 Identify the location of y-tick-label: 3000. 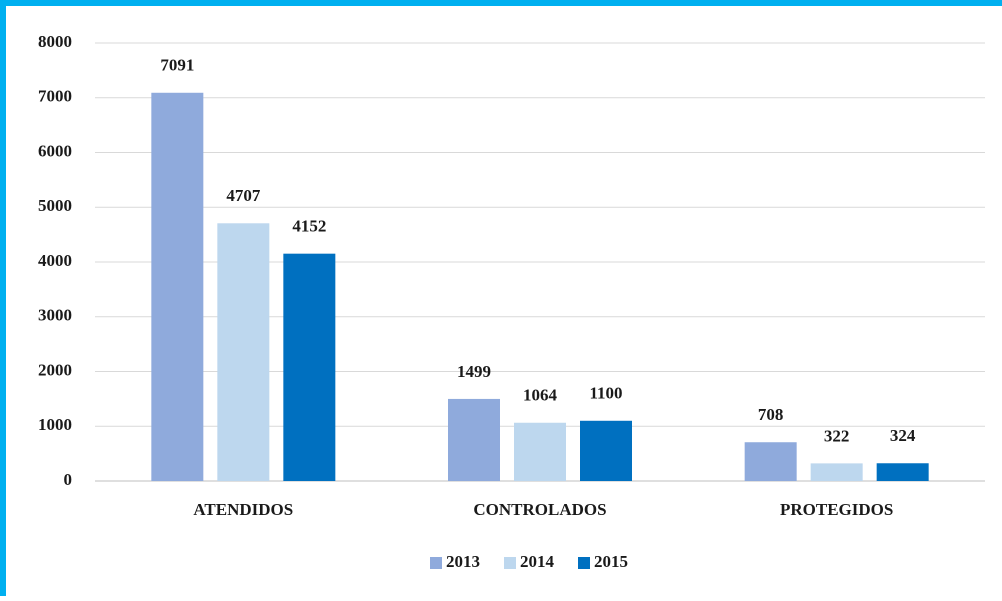
(55, 315).